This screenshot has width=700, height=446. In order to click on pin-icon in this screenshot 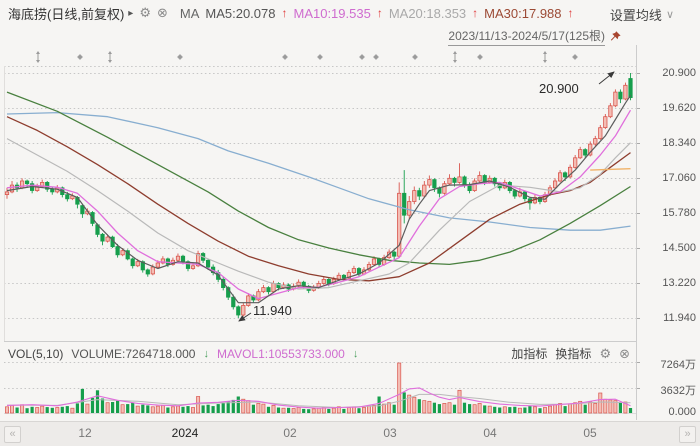, I will do `click(615, 36)`.